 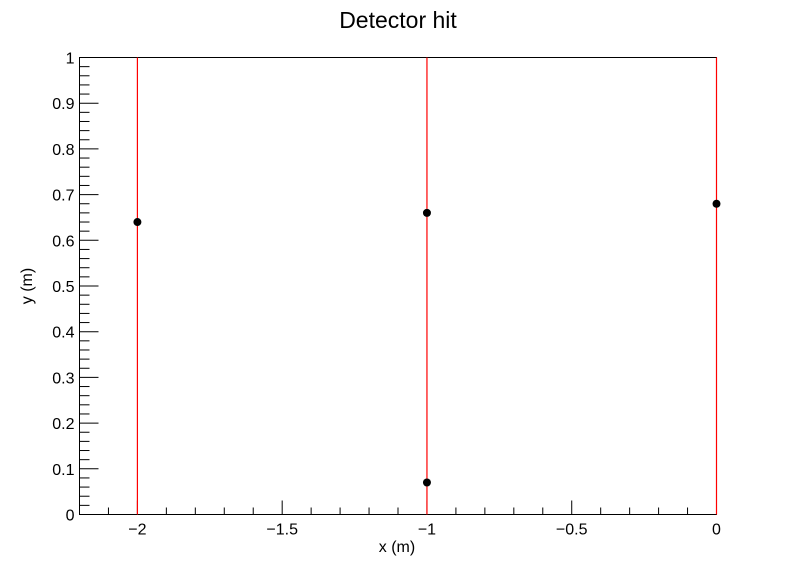 What do you see at coordinates (137, 530) in the screenshot?
I see `x-tick-label: −2` at bounding box center [137, 530].